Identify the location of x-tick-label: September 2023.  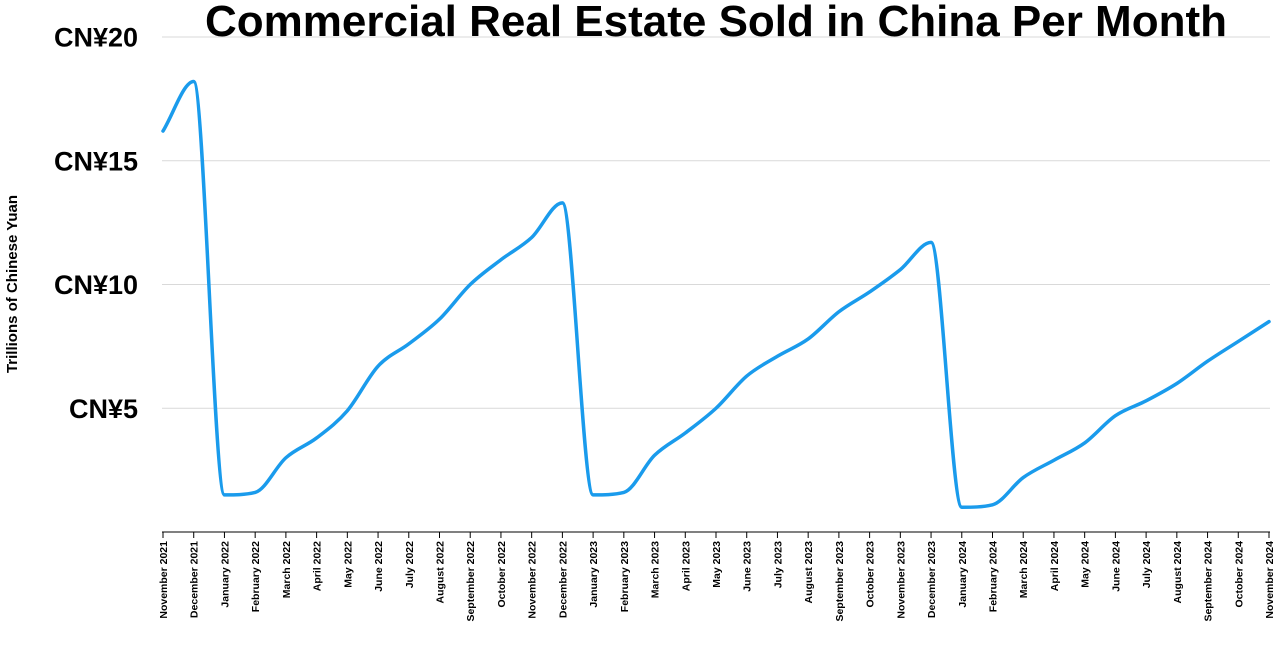
(840, 581).